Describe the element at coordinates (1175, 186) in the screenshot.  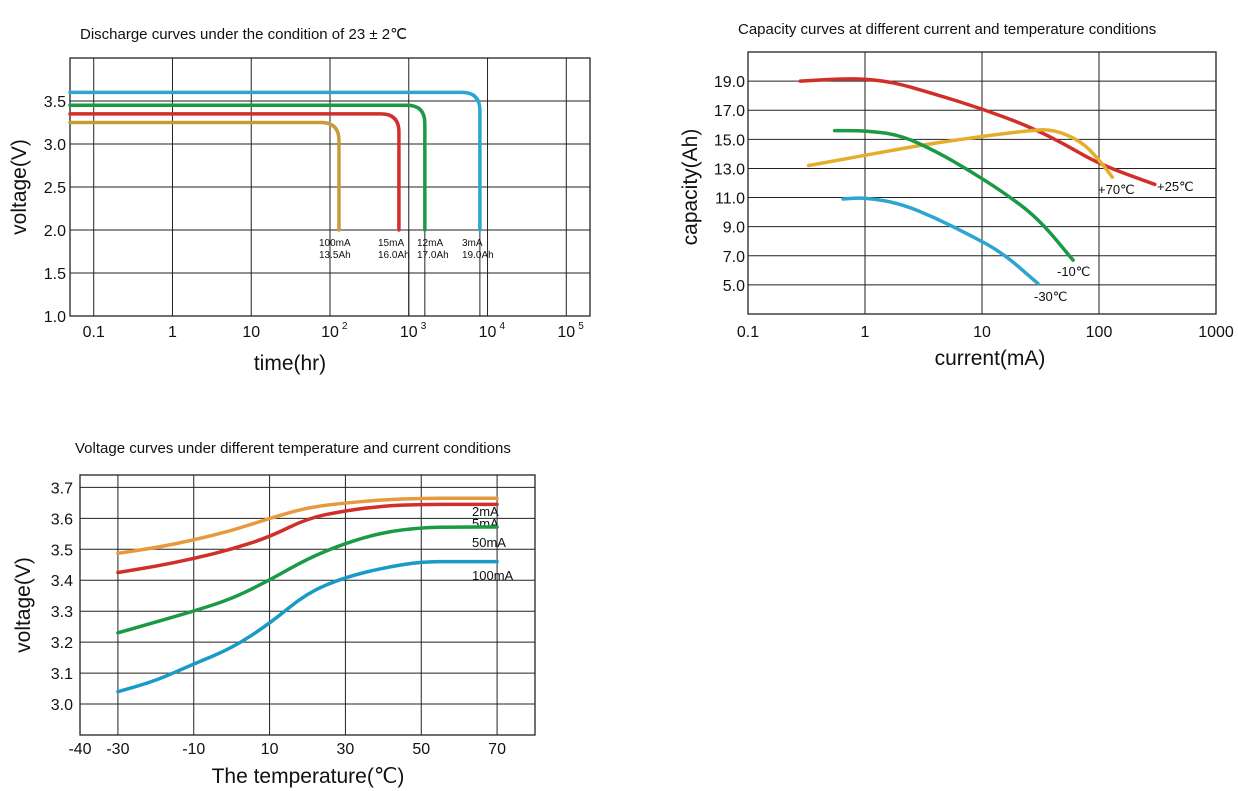
I see `chart2-series-label: +25℃` at that location.